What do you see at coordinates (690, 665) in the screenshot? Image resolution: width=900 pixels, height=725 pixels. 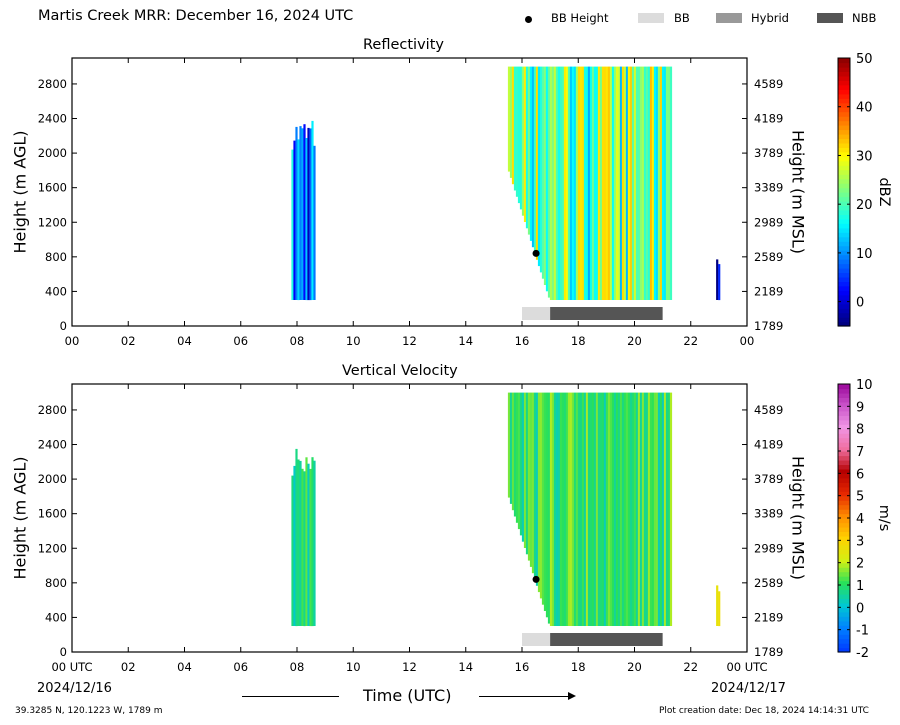 I see `x-tick-label: 22` at bounding box center [690, 665].